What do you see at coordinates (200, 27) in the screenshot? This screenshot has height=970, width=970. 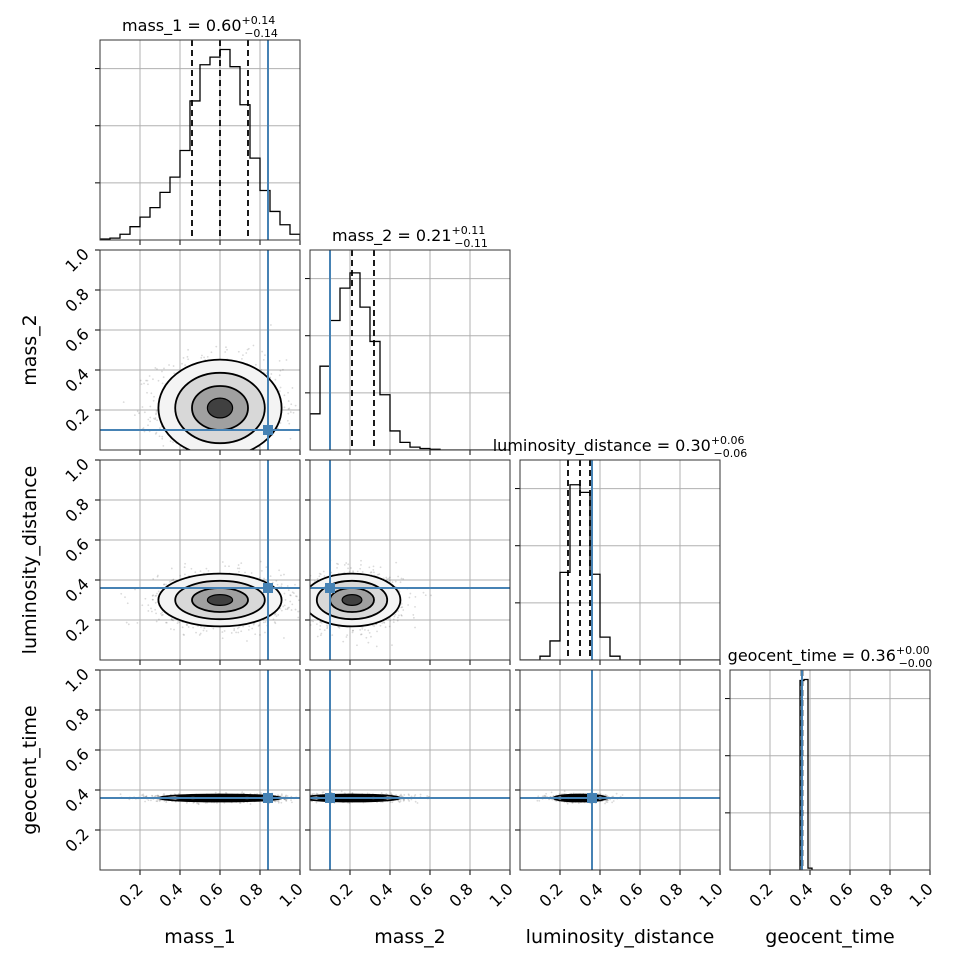 I see `panel-title-mass_1: mass_1 = 0.60+0.14 −0.14` at bounding box center [200, 27].